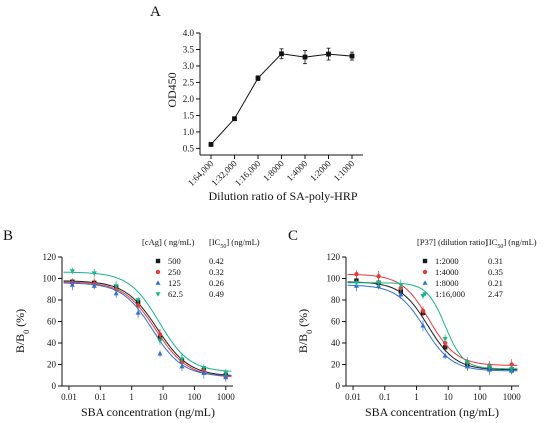  Describe the element at coordinates (480, 397) in the screenshot. I see `panel-c-x-tick-label: 100` at that location.